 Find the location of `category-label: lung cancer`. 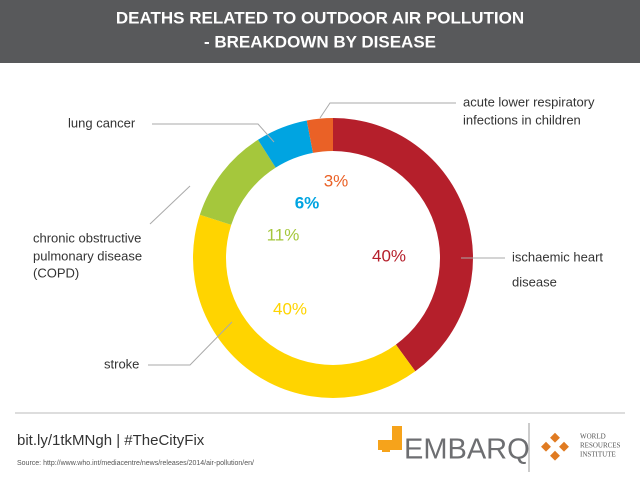

category-label: lung cancer is located at coordinates (102, 122).